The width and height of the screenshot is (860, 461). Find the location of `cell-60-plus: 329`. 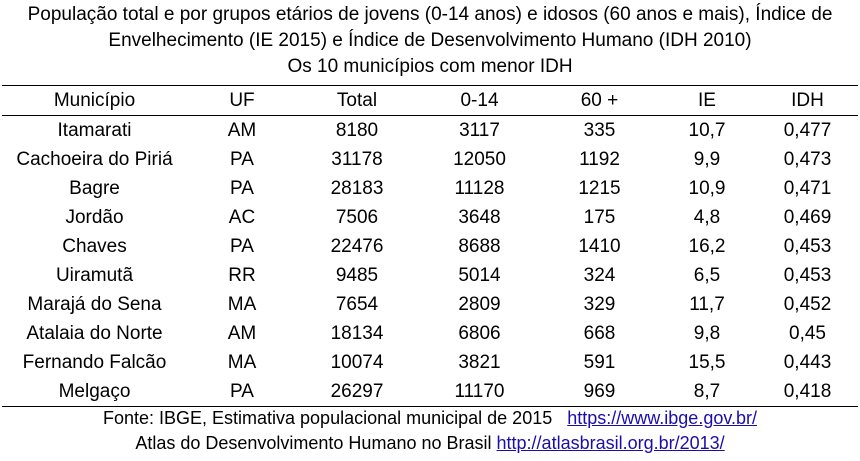

cell-60-plus: 329 is located at coordinates (599, 304).